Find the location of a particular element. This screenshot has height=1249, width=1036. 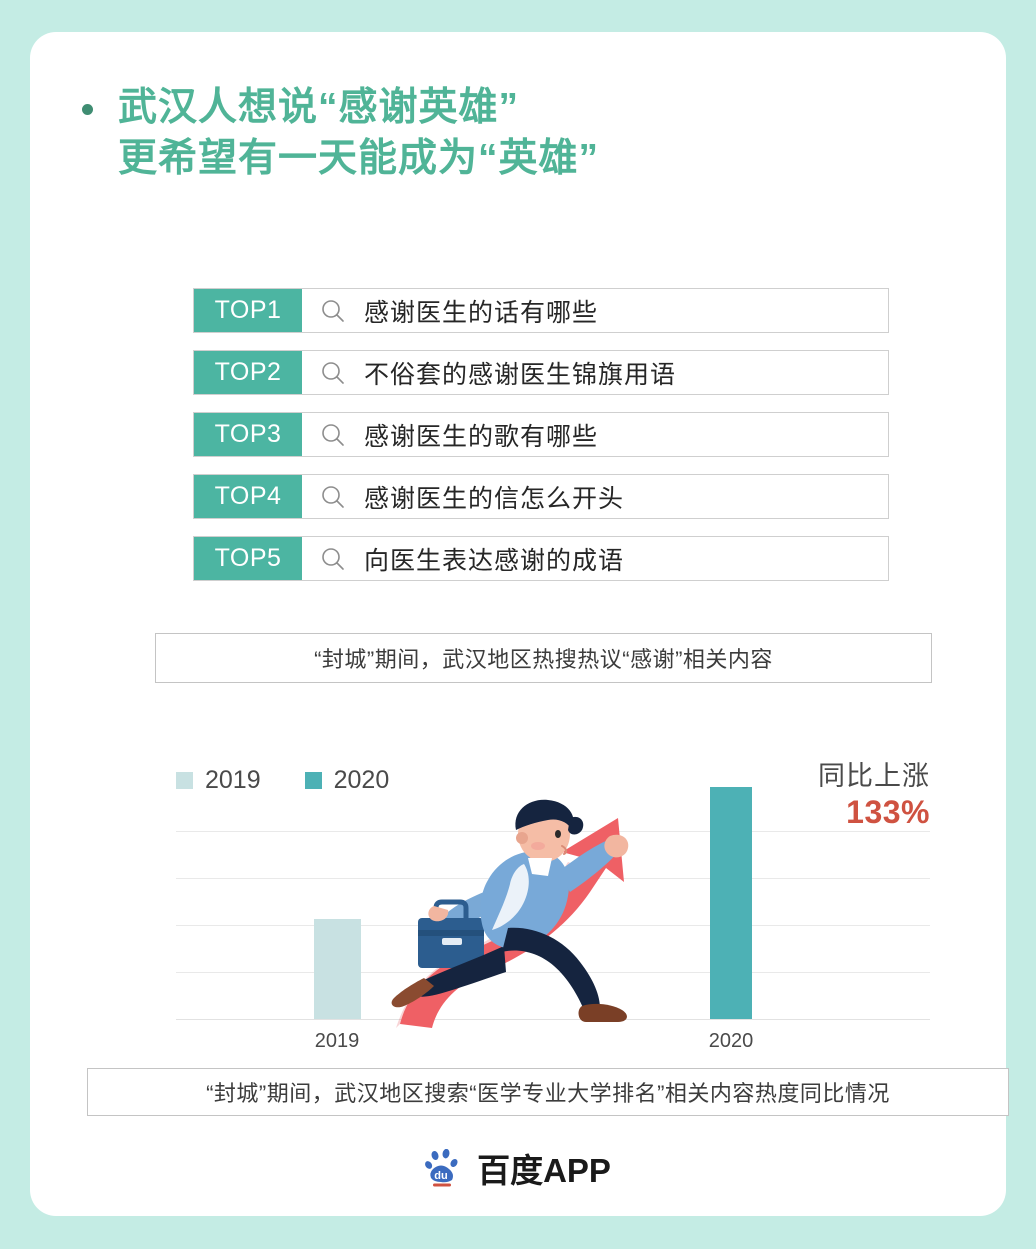

tick-label-2020: 2020 is located at coordinates (731, 1041).